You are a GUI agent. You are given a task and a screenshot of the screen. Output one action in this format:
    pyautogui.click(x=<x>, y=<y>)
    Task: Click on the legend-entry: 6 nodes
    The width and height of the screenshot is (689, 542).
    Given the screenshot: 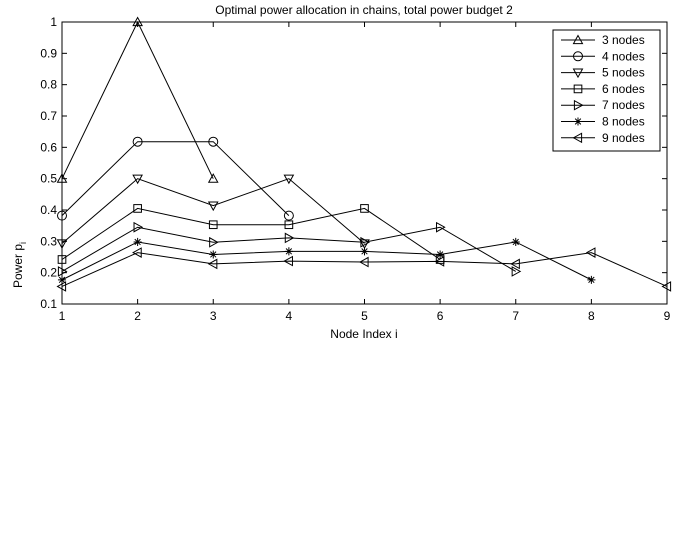 What is the action you would take?
    pyautogui.click(x=603, y=89)
    